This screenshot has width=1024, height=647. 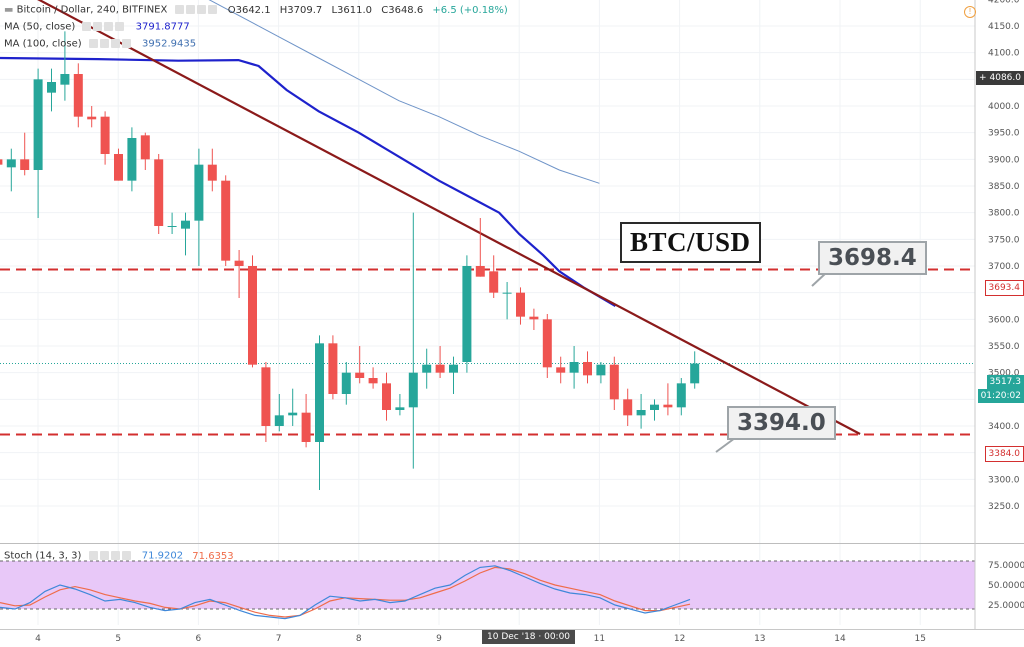 What do you see at coordinates (1006, 586) in the screenshot?
I see `stoch-tick-label: 50.0000` at bounding box center [1006, 586].